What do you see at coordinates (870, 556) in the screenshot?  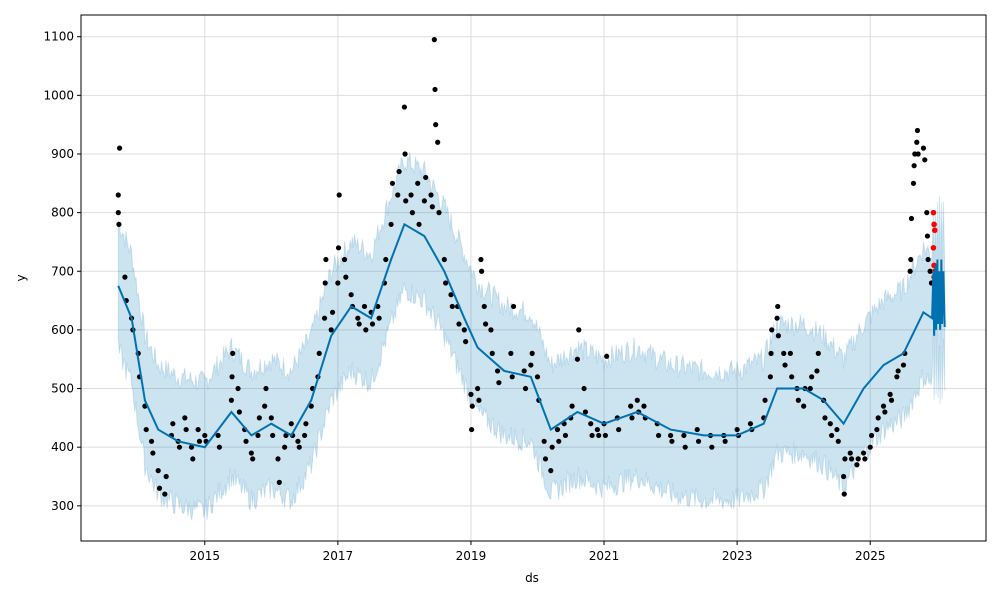 I see `x-tick-label: 2025` at bounding box center [870, 556].